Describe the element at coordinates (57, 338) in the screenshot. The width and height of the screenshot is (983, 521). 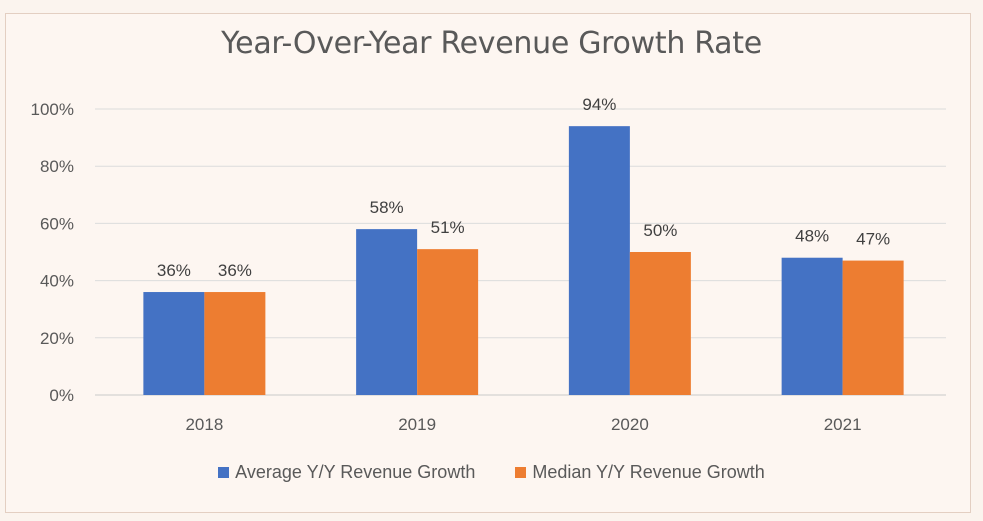
I see `y-tick-label: 20%` at that location.